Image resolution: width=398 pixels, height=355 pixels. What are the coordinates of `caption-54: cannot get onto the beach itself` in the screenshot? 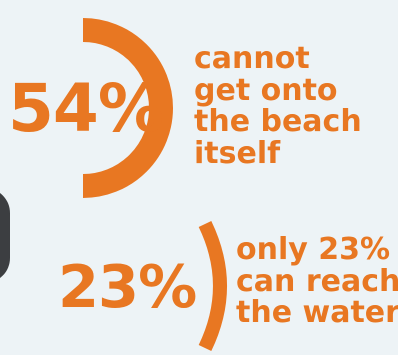 It's located at (278, 106).